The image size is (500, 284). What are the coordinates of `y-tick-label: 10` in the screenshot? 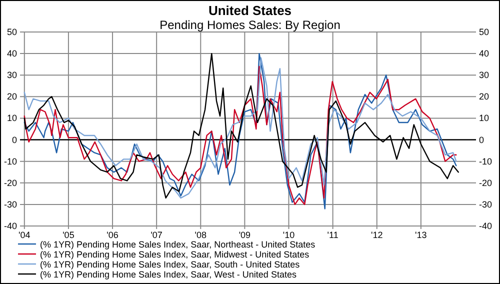 It's located at (11, 118).